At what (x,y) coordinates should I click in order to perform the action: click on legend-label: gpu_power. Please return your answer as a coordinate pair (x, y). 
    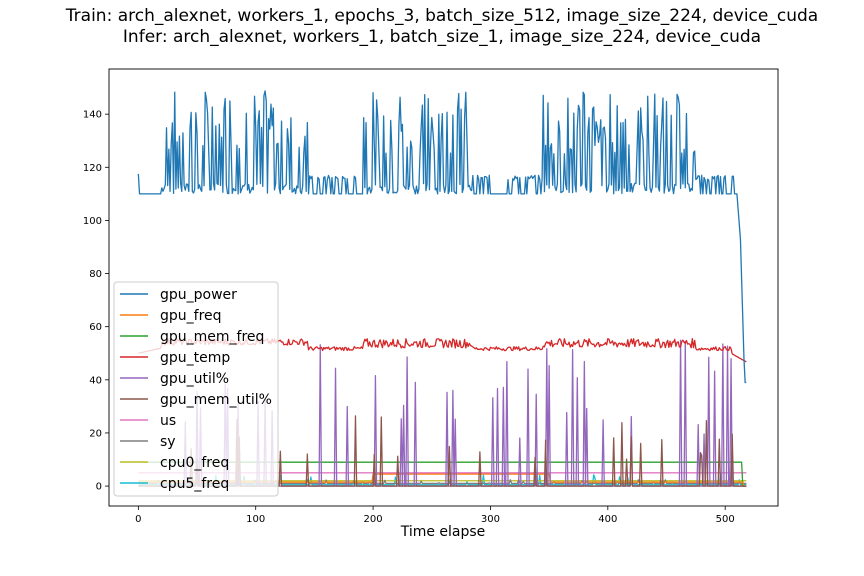
    Looking at the image, I should click on (198, 295).